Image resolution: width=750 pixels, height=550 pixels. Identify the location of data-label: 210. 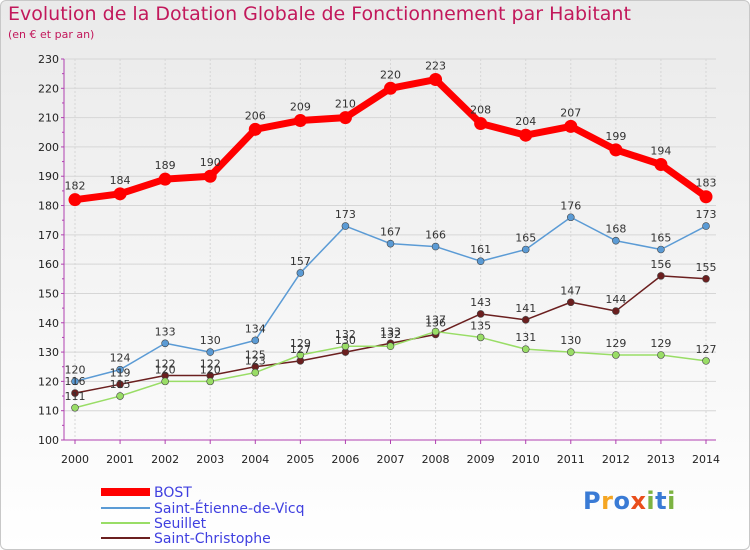
(345, 104).